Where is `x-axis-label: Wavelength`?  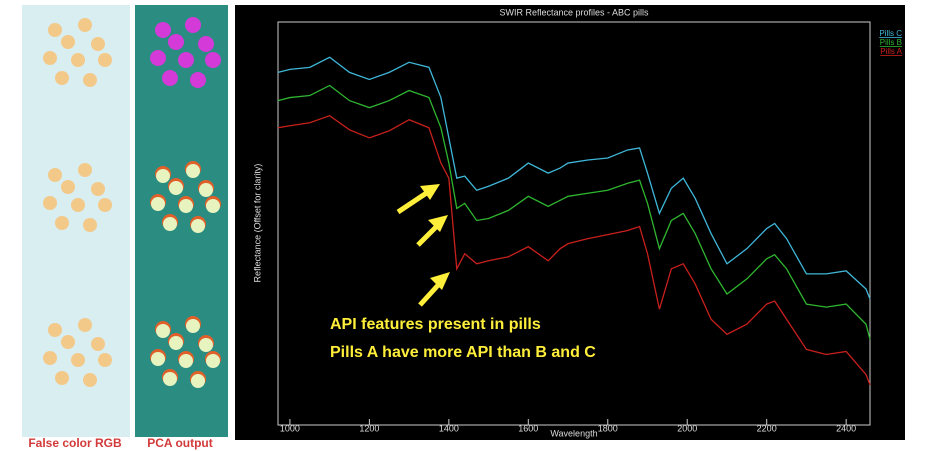
x-axis-label: Wavelength is located at coordinates (573, 433).